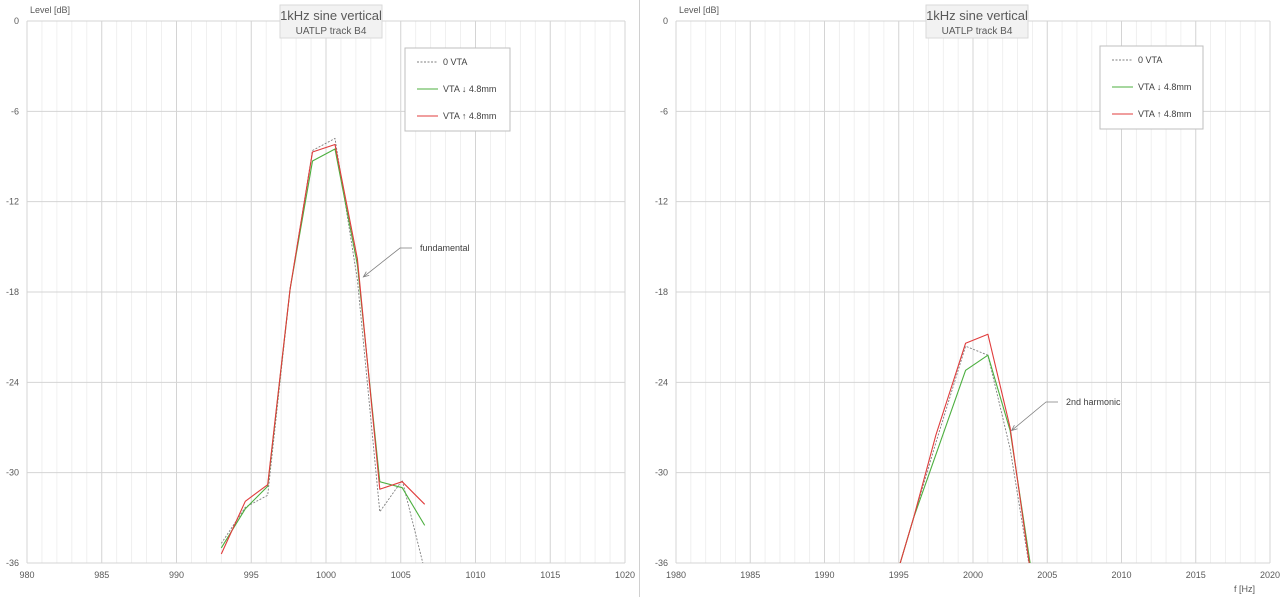 This screenshot has width=1280, height=597. Describe the element at coordinates (401, 575) in the screenshot. I see `x-tick-label: 1005` at that location.